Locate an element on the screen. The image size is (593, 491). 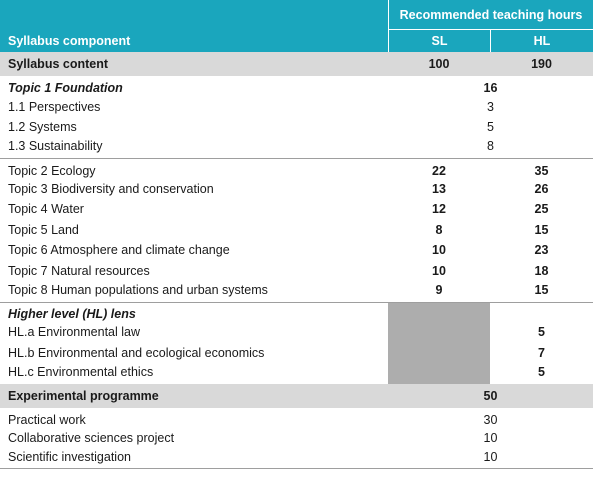
sl-hours: 100 is located at coordinates (439, 64).